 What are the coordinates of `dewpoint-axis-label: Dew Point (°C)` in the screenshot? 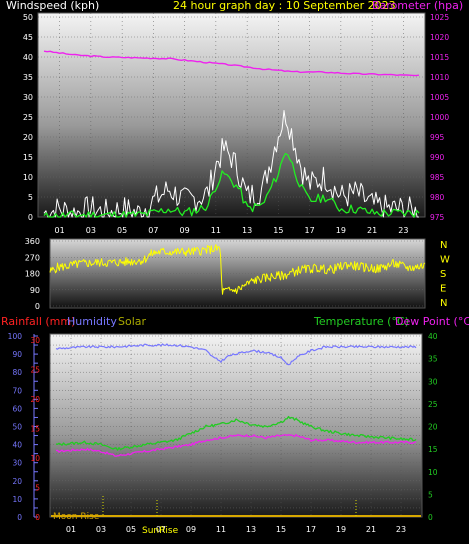 It's located at (432, 321).